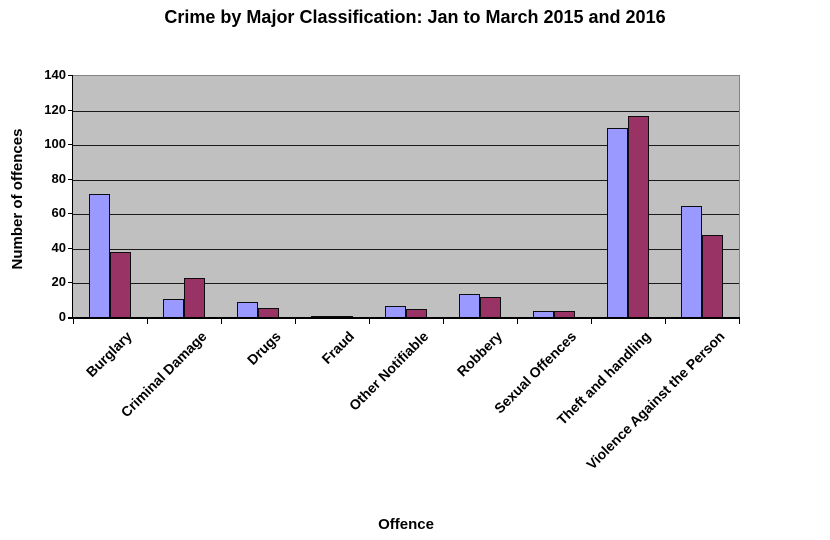  I want to click on x-category-label-violence-against-the-person: Violence Against the Person, so click(655, 400).